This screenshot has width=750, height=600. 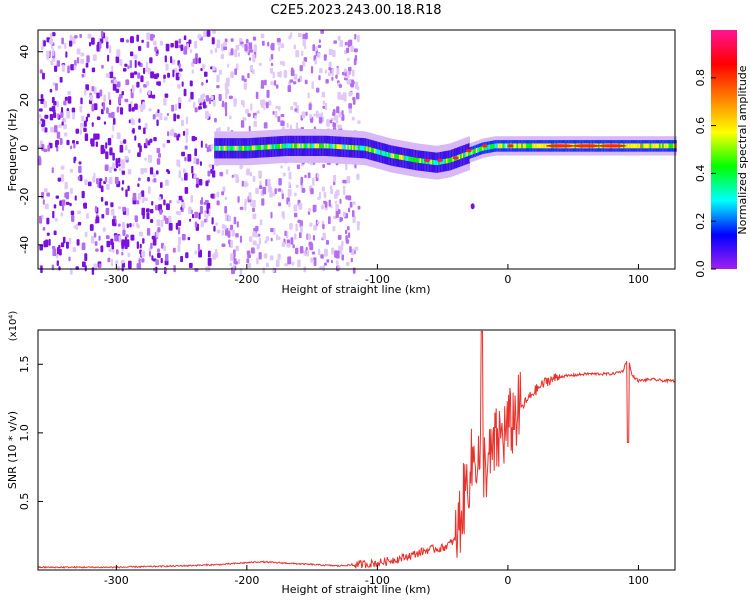 I want to click on x-tick-label: -200, so click(x=246, y=279).